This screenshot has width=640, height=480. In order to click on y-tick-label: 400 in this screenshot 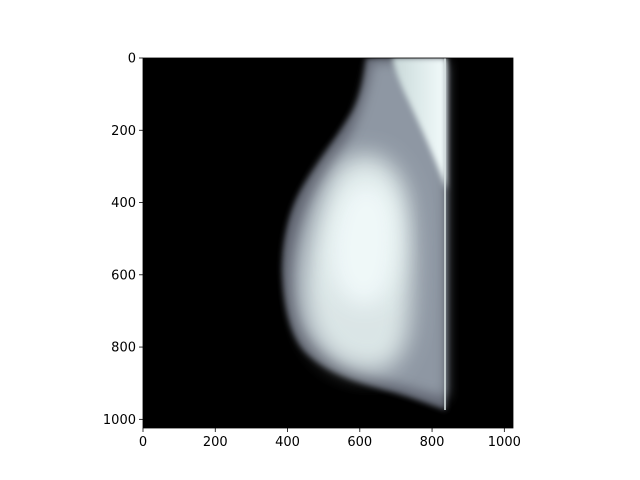, I will do `click(123, 203)`.